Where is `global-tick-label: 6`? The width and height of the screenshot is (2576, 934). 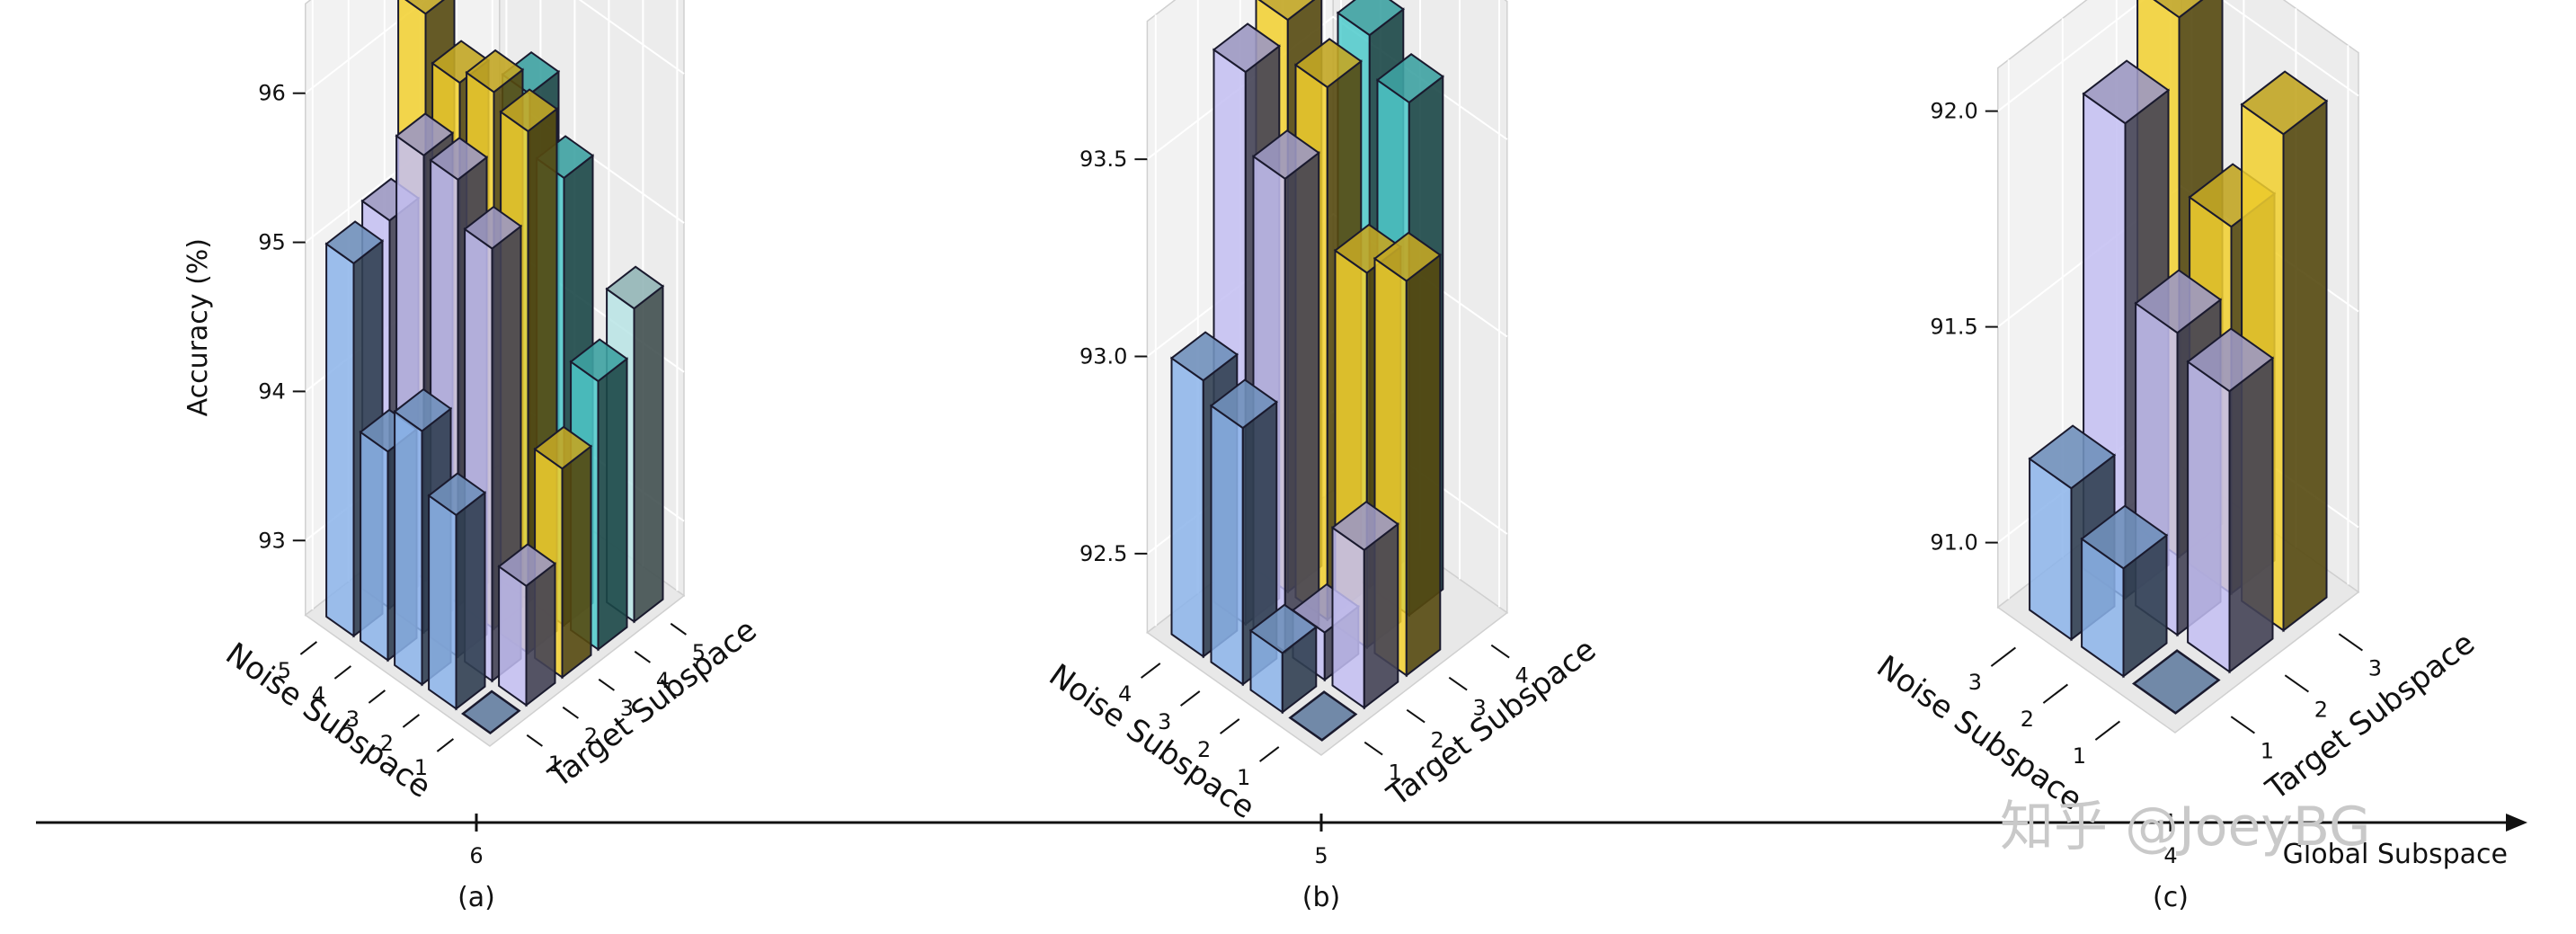
global-tick-label: 6 is located at coordinates (476, 855).